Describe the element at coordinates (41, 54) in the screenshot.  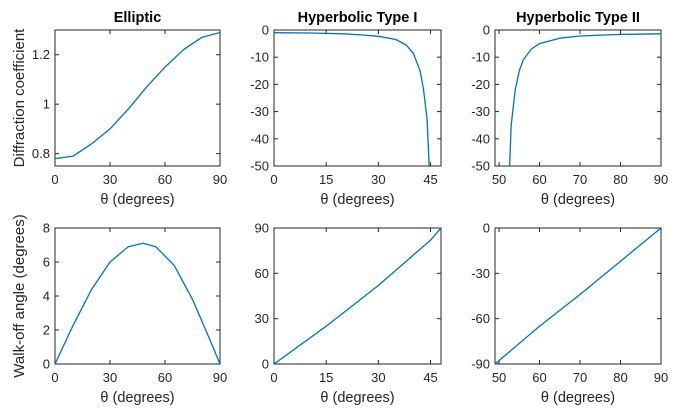
I see `y-tick-label: 1.2` at that location.